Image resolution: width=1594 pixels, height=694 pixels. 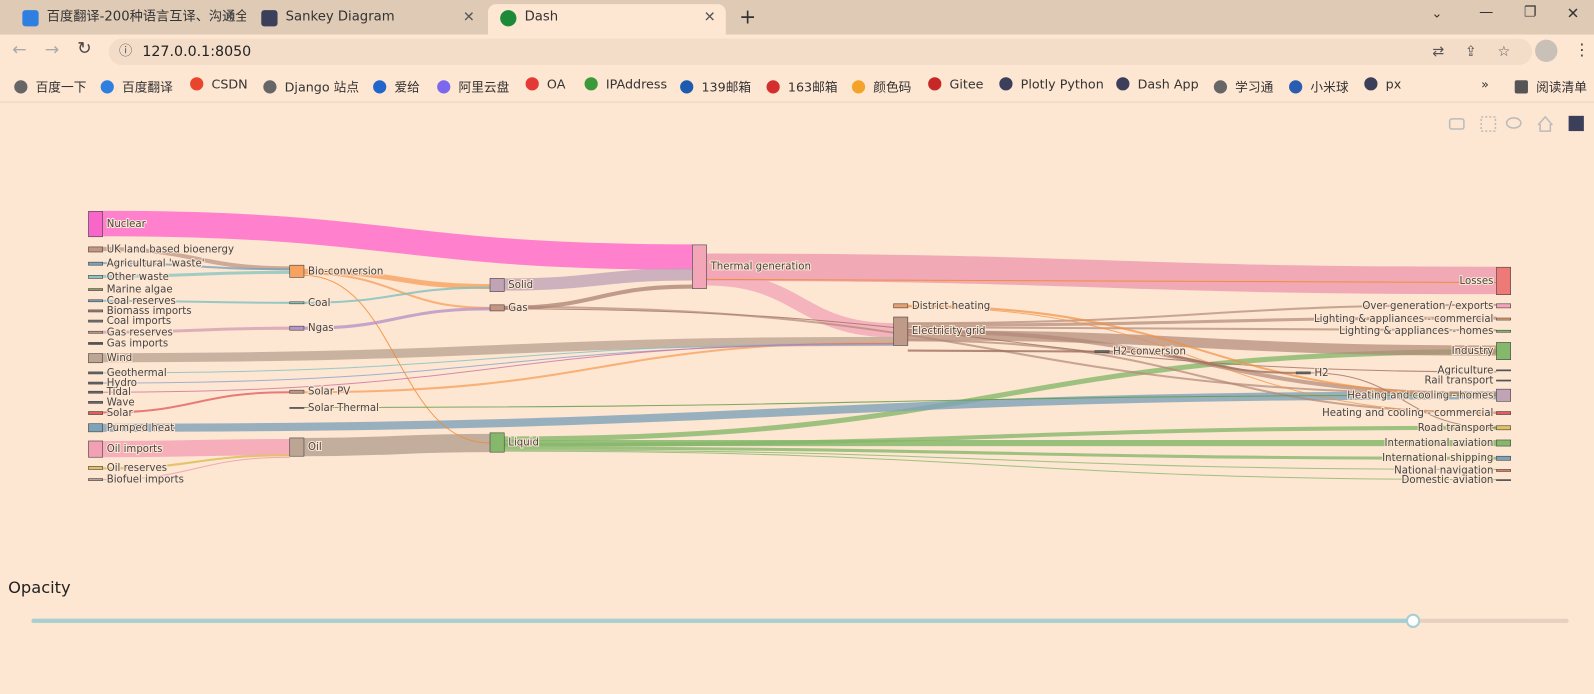 What do you see at coordinates (128, 19) in the screenshot?
I see `tab: 百度翻译-200种语言互译、沟通全 ✕` at bounding box center [128, 19].